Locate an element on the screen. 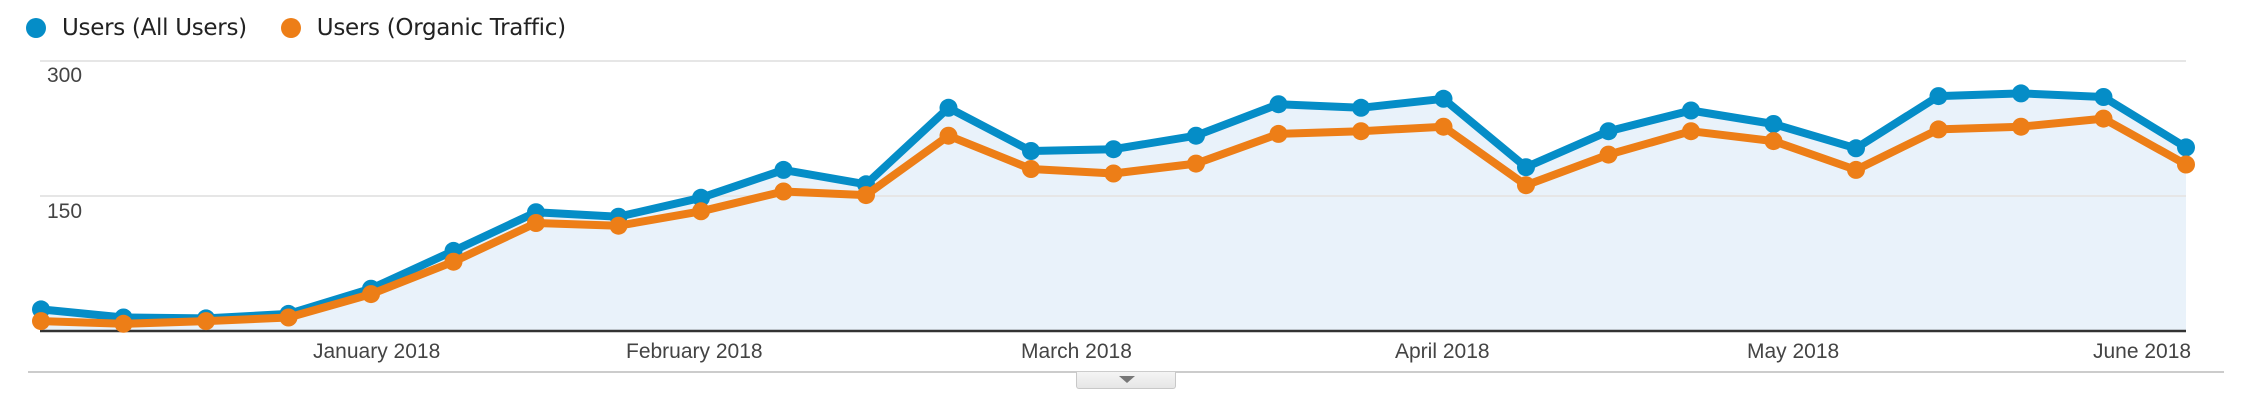  x-axis-label-june: June 2018 is located at coordinates (2142, 351).